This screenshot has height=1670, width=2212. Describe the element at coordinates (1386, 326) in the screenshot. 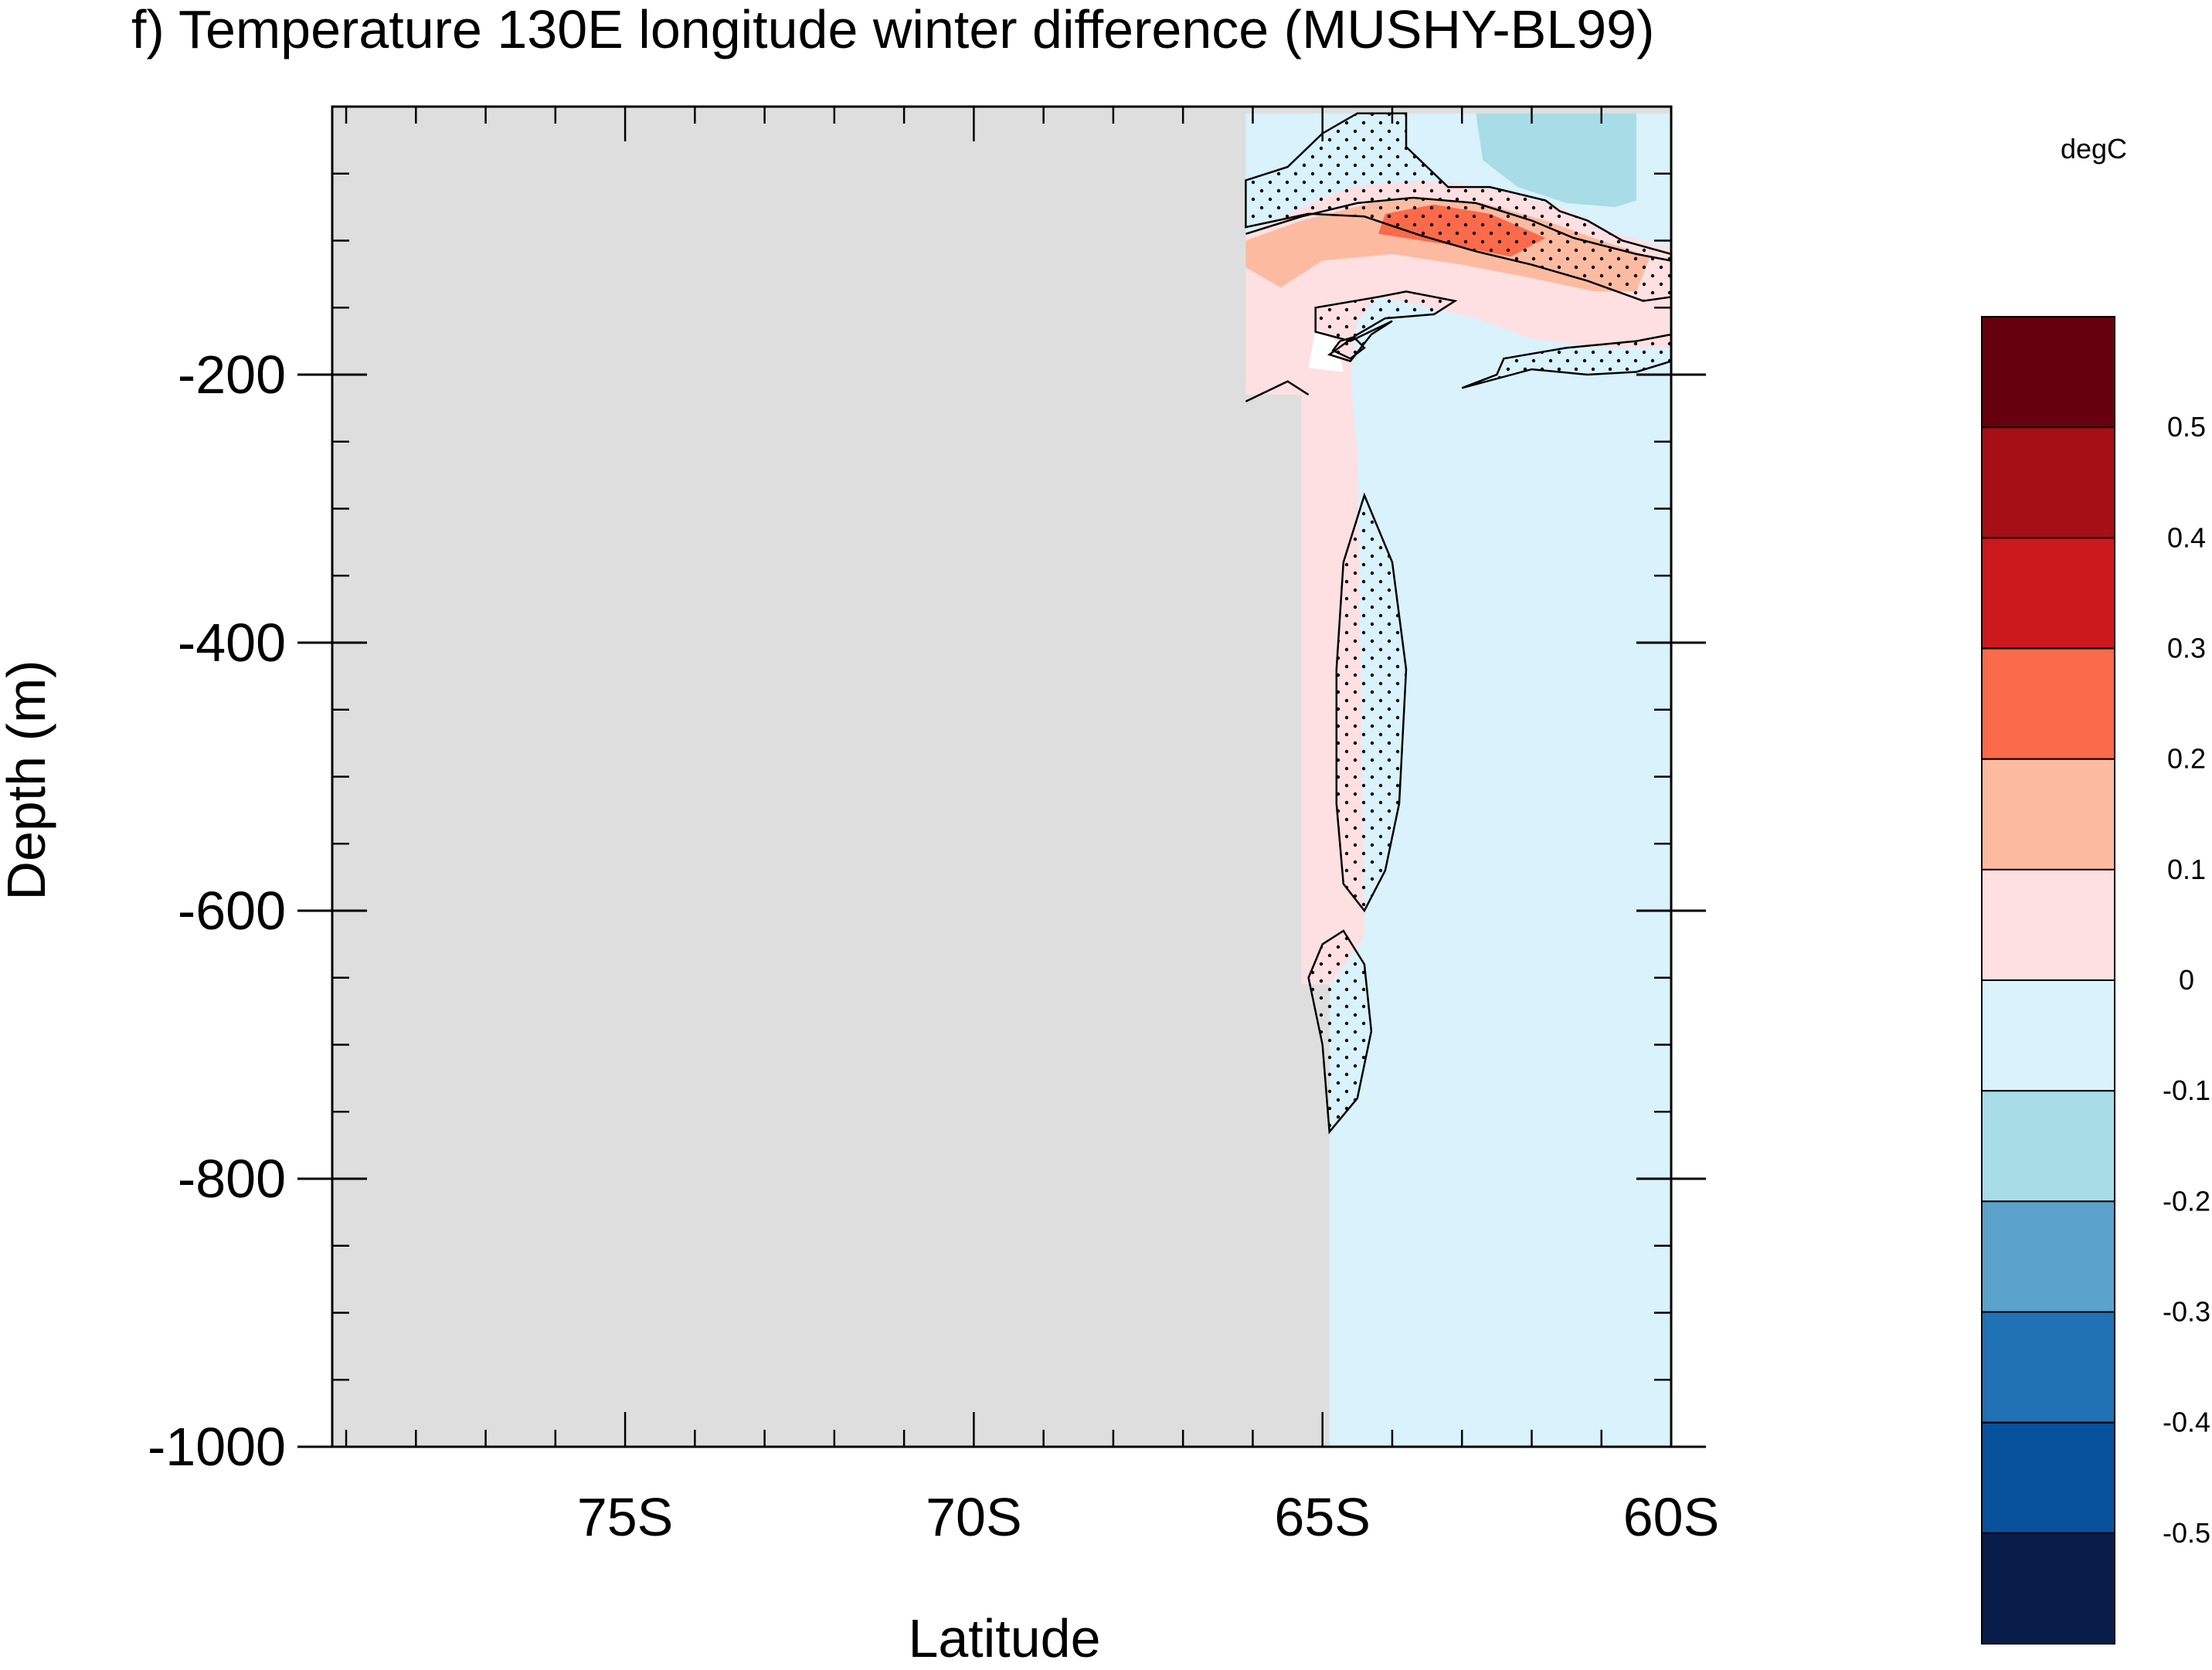

I see `significance-region-sig-hook` at that location.